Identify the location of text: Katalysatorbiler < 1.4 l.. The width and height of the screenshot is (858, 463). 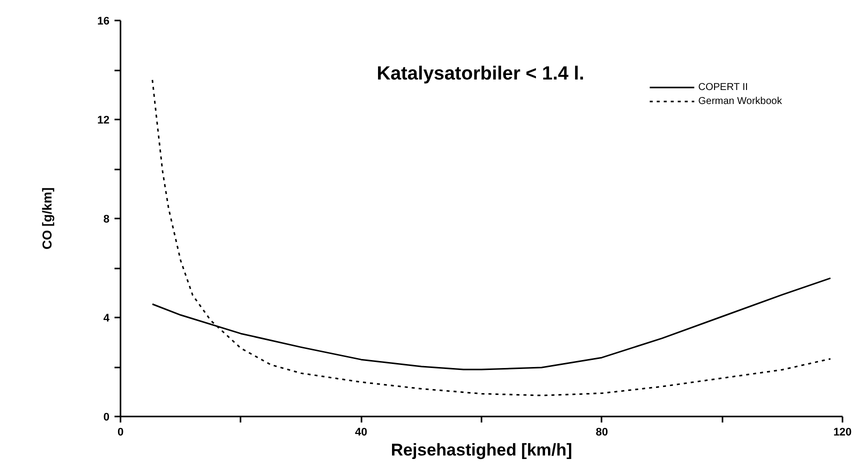
(480, 74).